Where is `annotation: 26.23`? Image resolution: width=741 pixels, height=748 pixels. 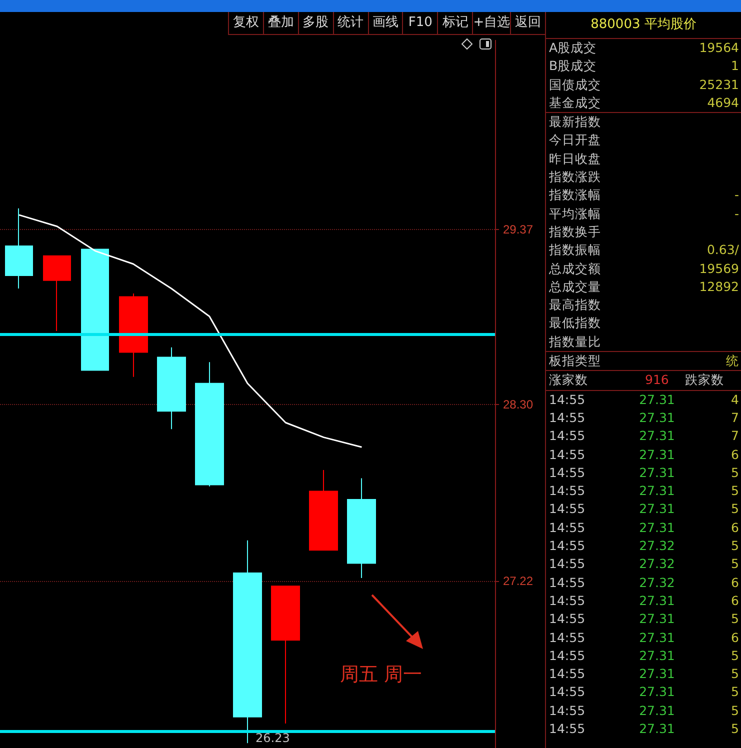
annotation: 26.23 is located at coordinates (273, 738).